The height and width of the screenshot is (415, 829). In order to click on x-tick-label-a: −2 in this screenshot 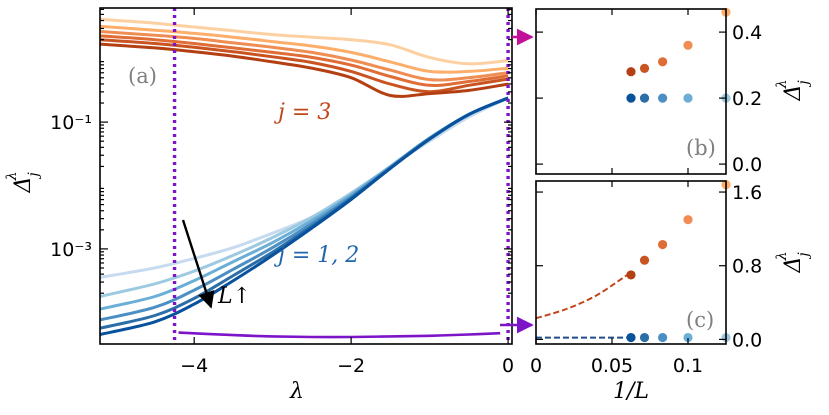, I will do `click(351, 366)`.